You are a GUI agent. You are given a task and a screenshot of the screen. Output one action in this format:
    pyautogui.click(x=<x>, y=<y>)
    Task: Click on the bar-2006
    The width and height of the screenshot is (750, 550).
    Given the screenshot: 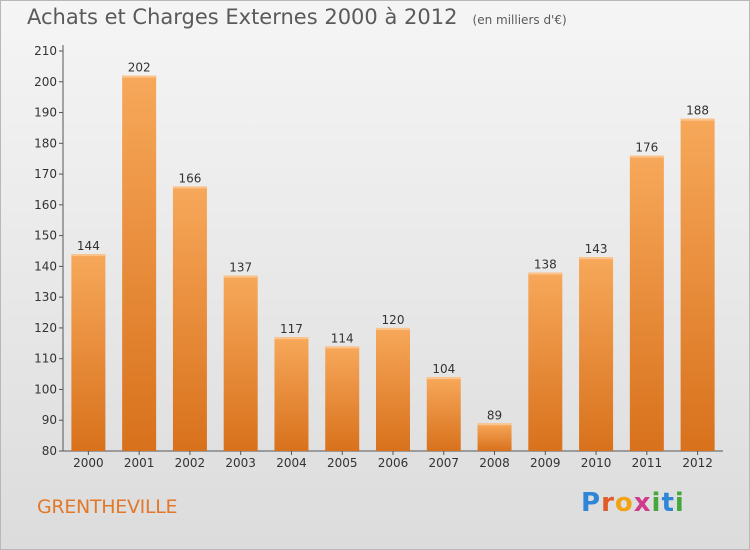 What is the action you would take?
    pyautogui.click(x=393, y=389)
    